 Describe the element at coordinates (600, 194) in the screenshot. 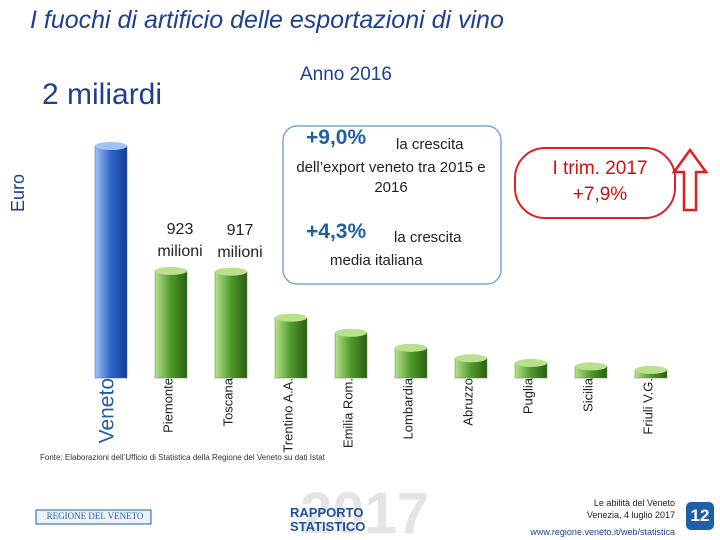

I see `quarter-growth: +7,9%` at that location.